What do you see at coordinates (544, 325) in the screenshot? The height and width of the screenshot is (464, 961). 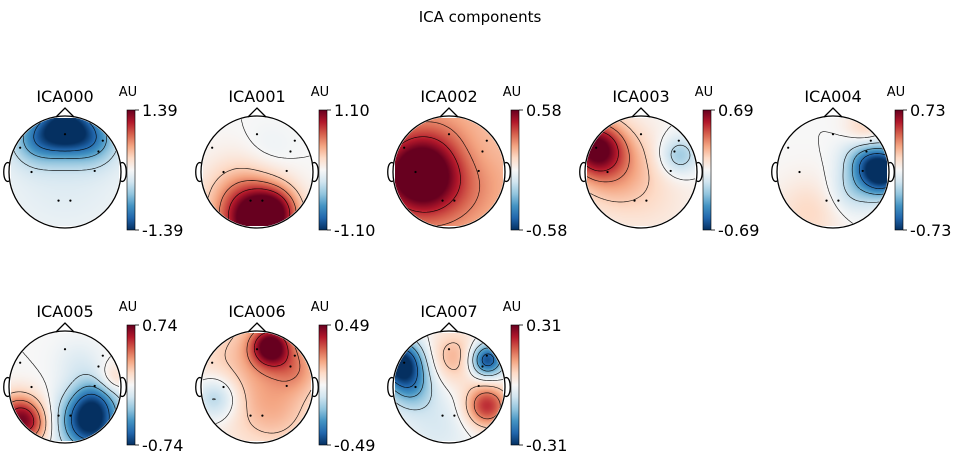 I see `colorbar-max-label: 0.31` at bounding box center [544, 325].